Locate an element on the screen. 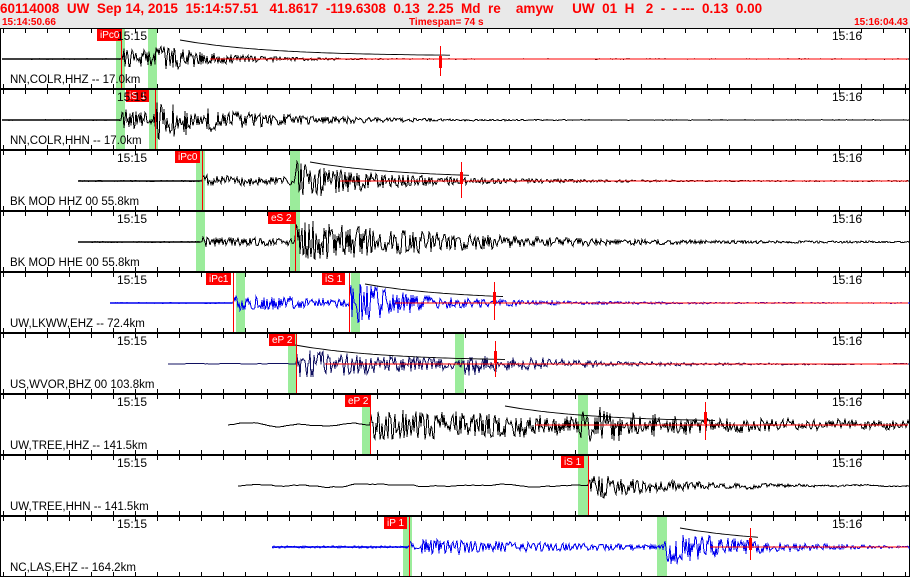 The width and height of the screenshot is (910, 580). trace-row: iPc1 iS 1 15:15 15:16 UW,LKWW,EHZ -- 72.4km is located at coordinates (455, 302).